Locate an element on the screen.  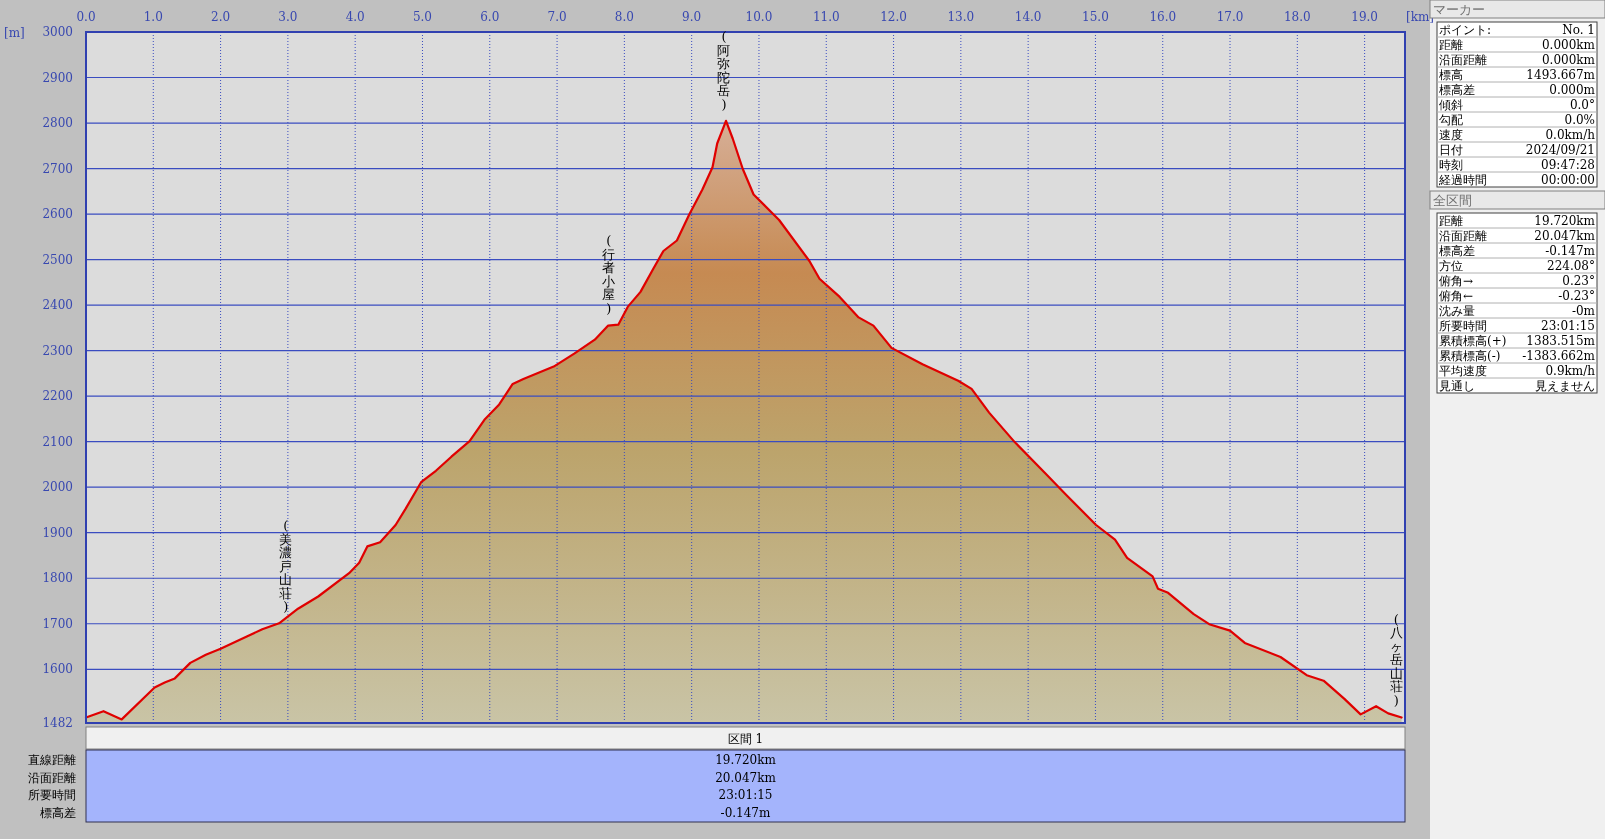
x-tick-label: 4.0 is located at coordinates (355, 17).